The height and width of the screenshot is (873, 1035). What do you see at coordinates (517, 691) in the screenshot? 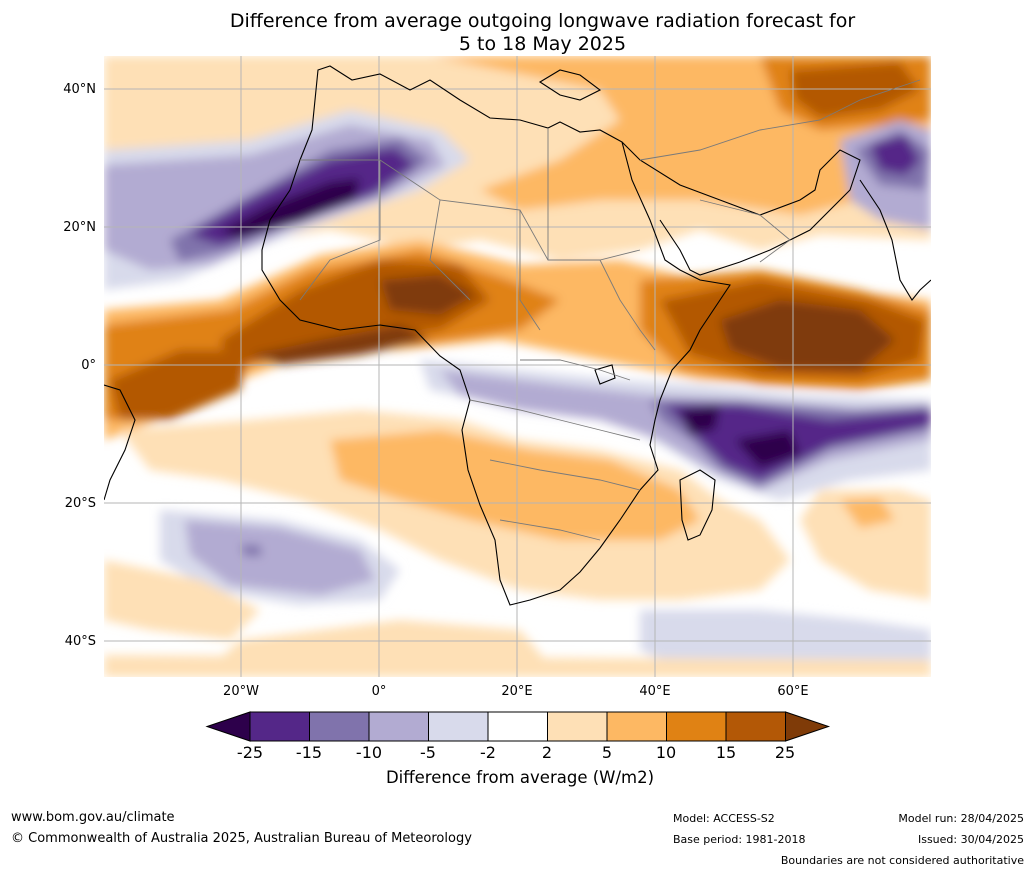
I see `lon-label-20e: 20°E` at bounding box center [517, 691].